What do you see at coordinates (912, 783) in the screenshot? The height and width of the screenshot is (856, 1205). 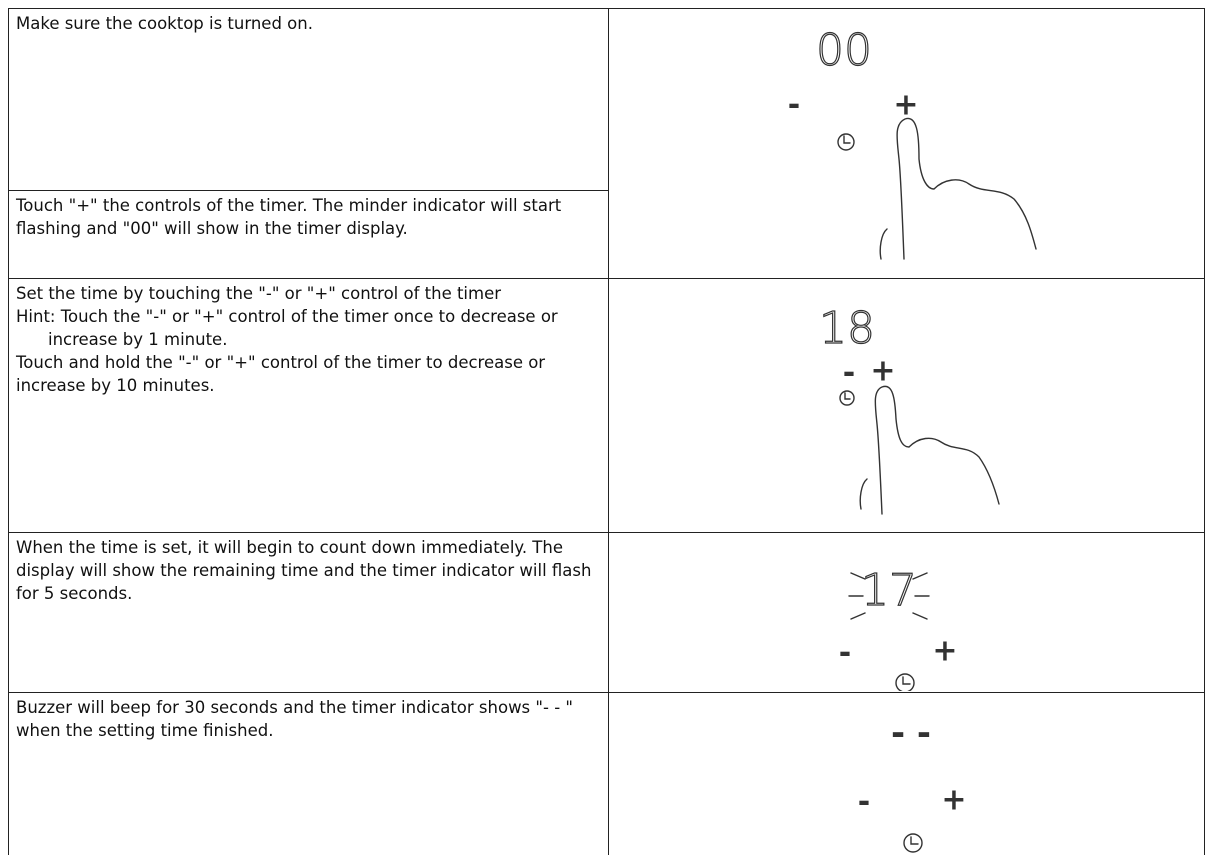 I see `illustration: - - - +` at bounding box center [912, 783].